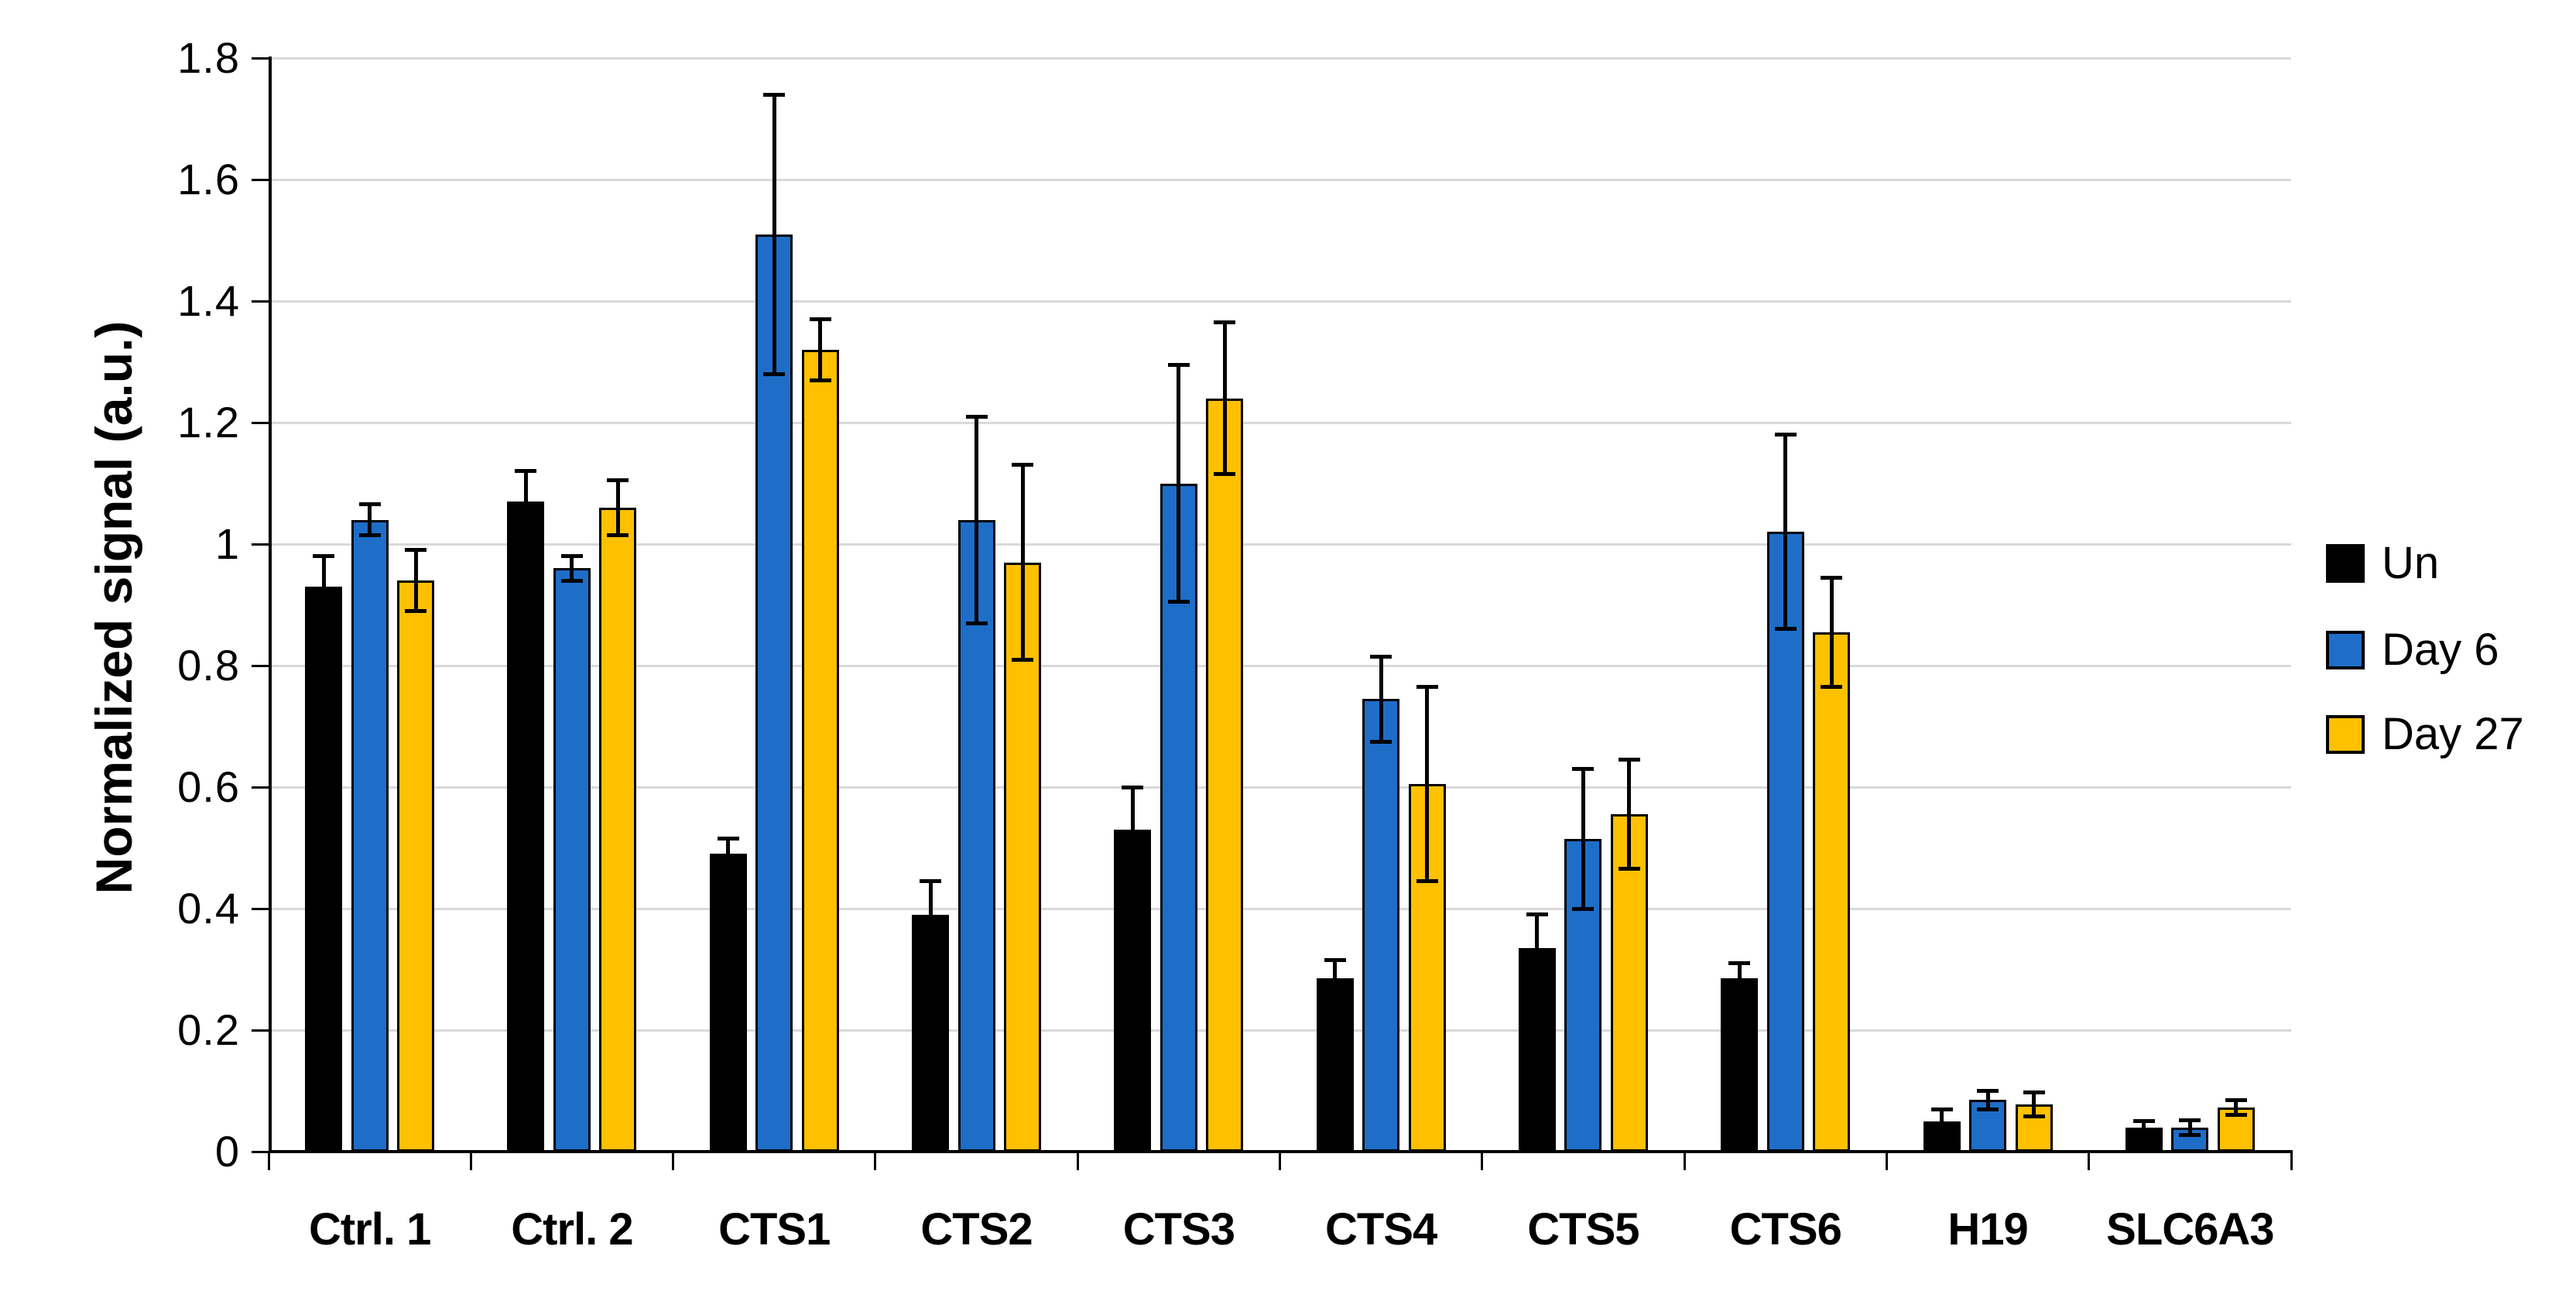 The height and width of the screenshot is (1301, 2576). I want to click on x-category-label: CTS1, so click(775, 1230).